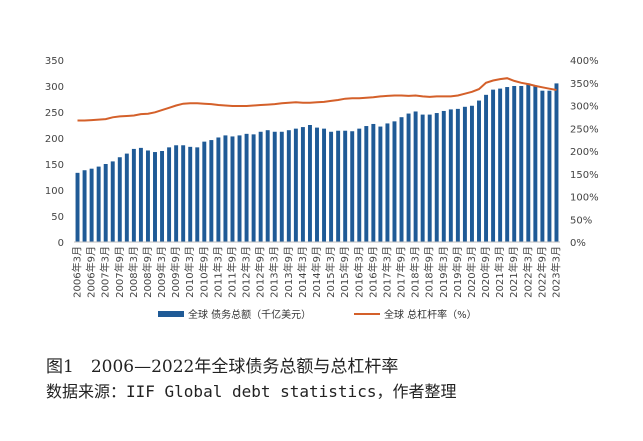 The width and height of the screenshot is (643, 441). What do you see at coordinates (330, 272) in the screenshot?
I see `x-tick-label: 2015年3月` at bounding box center [330, 272].